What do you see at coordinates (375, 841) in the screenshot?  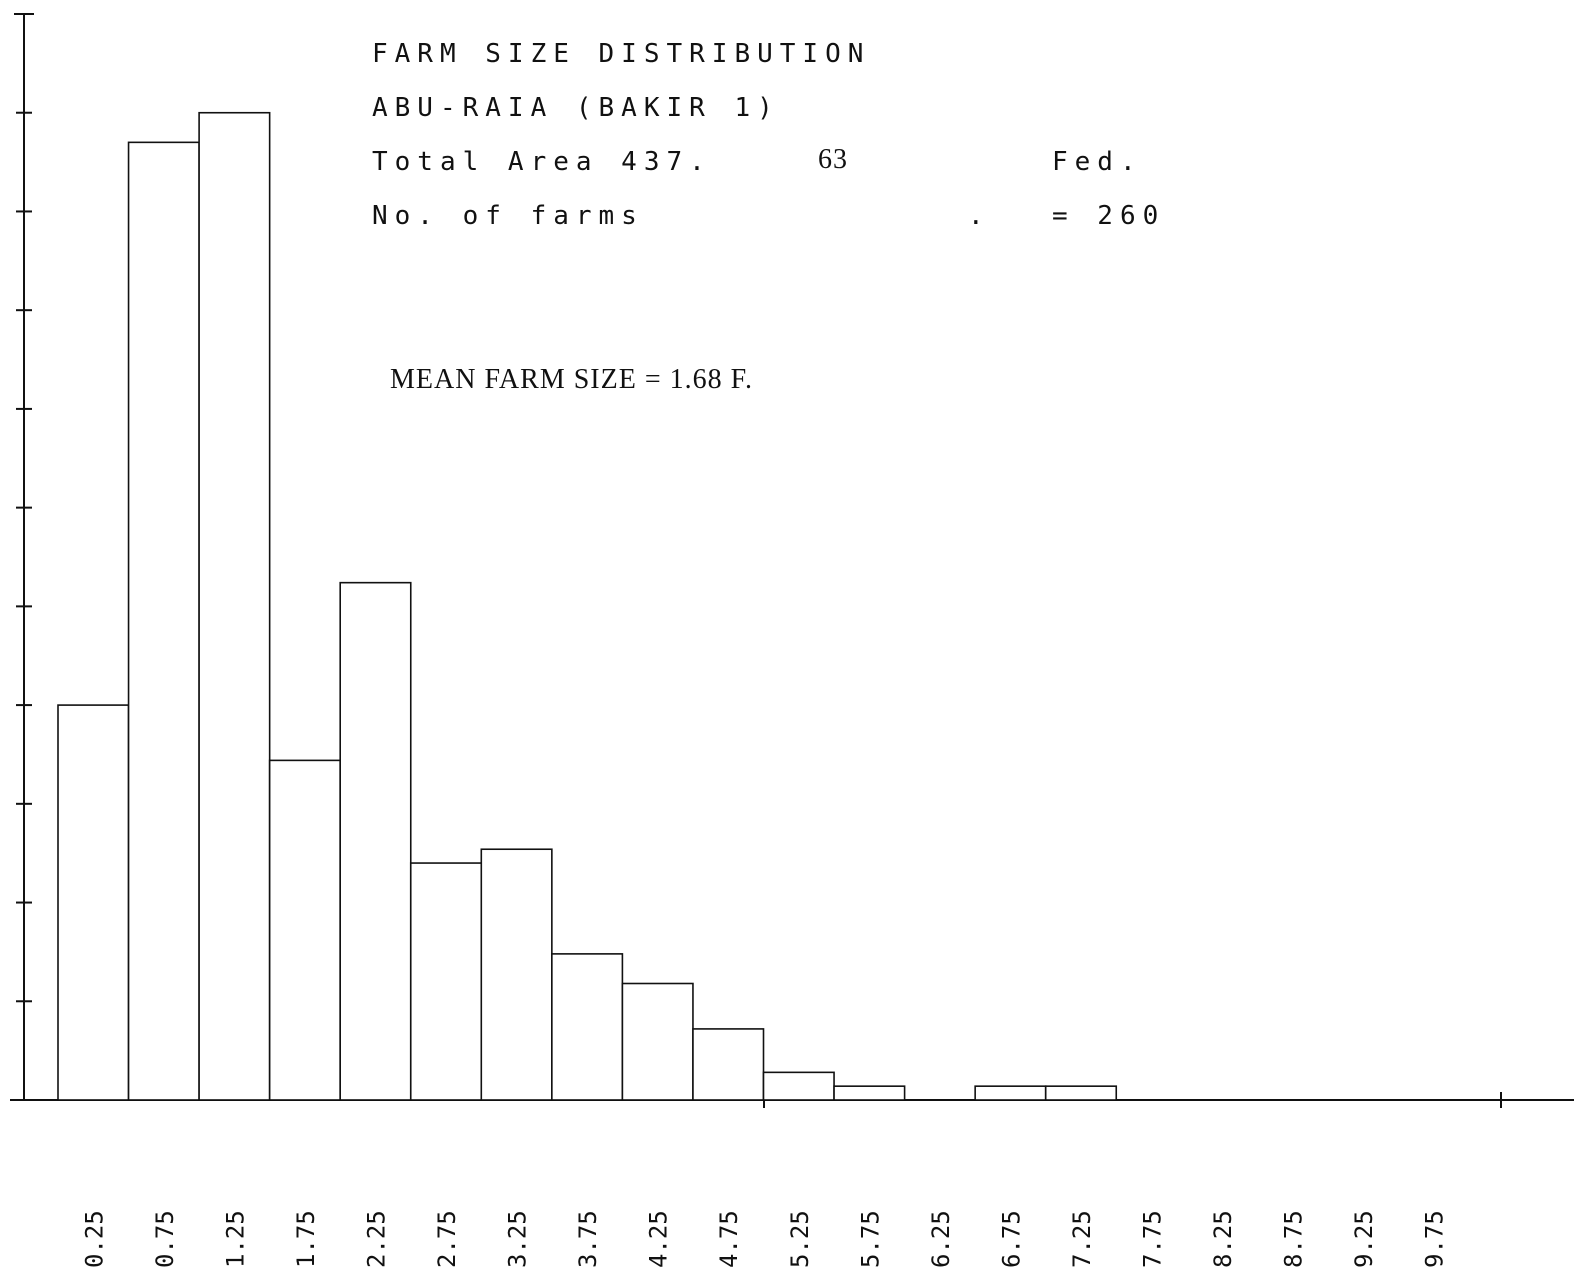 I see `bar-2.25` at bounding box center [375, 841].